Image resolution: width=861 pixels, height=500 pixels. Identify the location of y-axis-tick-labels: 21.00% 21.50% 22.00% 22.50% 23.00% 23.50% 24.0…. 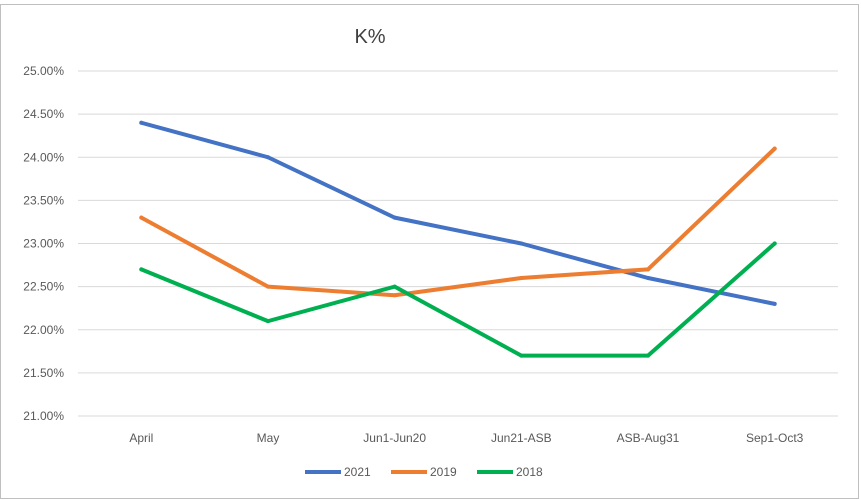
(43, 243).